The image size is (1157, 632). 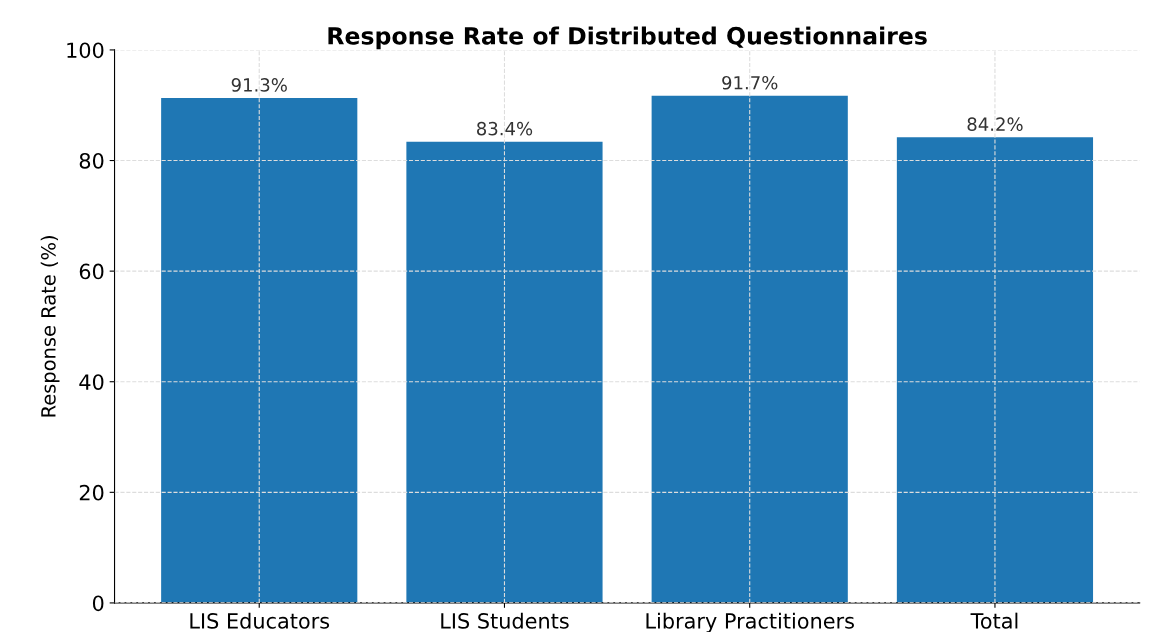 What do you see at coordinates (750, 622) in the screenshot?
I see `x-tick-label: Library Practitioners` at bounding box center [750, 622].